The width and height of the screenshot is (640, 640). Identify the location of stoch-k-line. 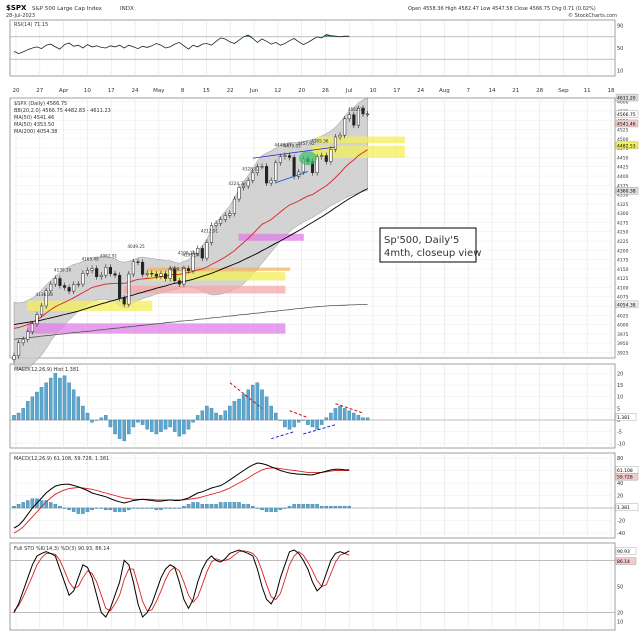
(181, 583).